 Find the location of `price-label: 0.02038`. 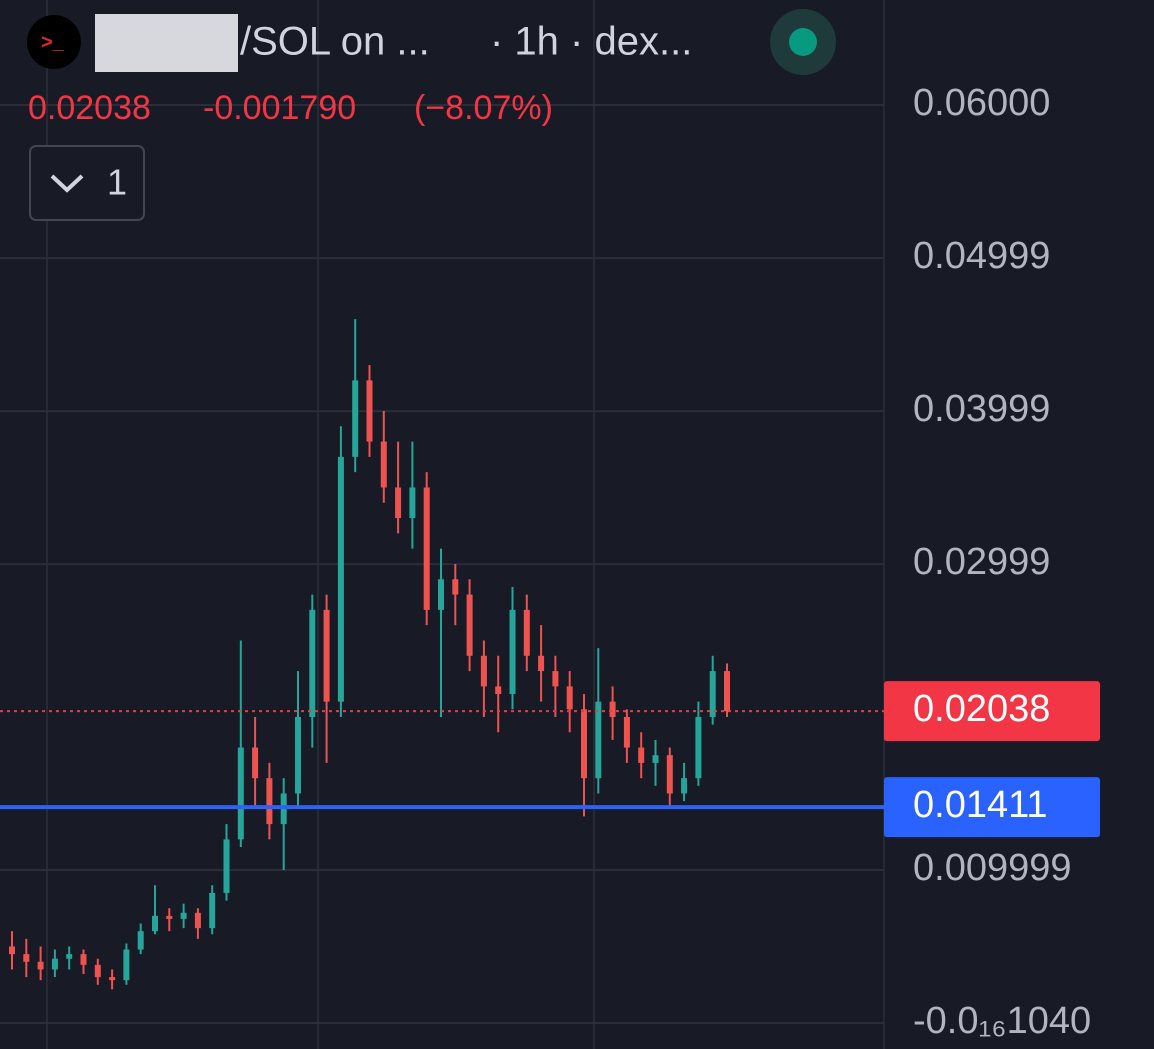

price-label: 0.02038 is located at coordinates (981, 709).